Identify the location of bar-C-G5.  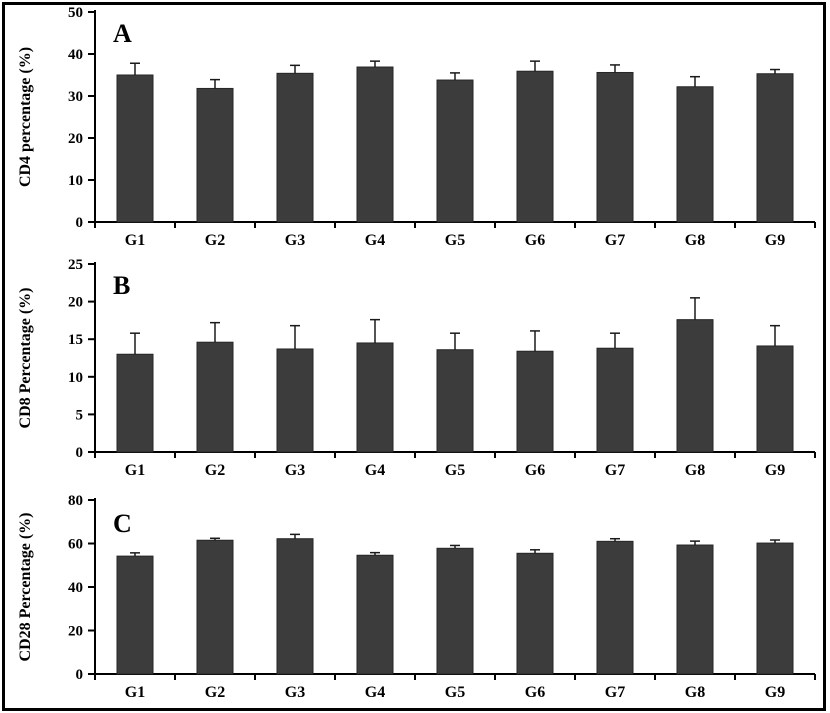
(455, 611).